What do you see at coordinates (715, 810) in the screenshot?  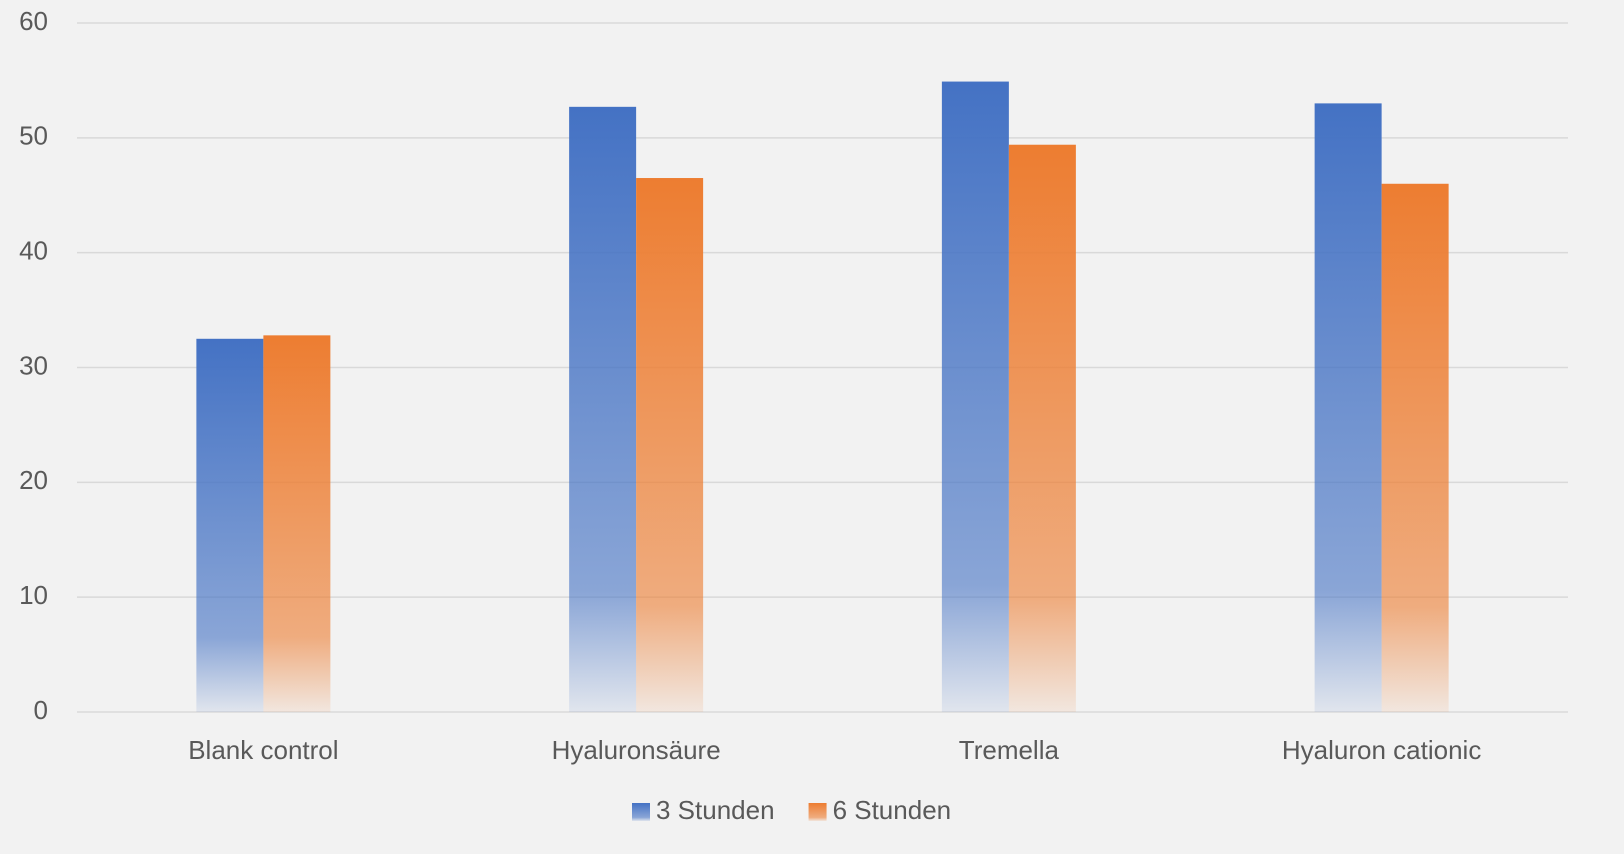 I see `legend-label: 3 Stunden` at bounding box center [715, 810].